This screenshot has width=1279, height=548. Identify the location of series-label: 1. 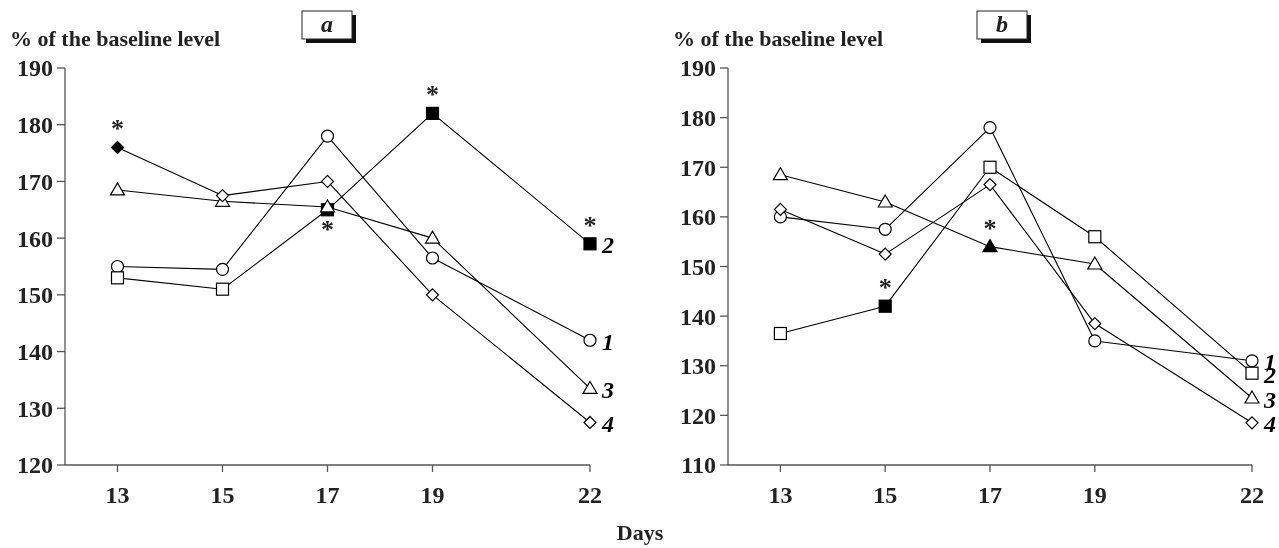
(608, 341).